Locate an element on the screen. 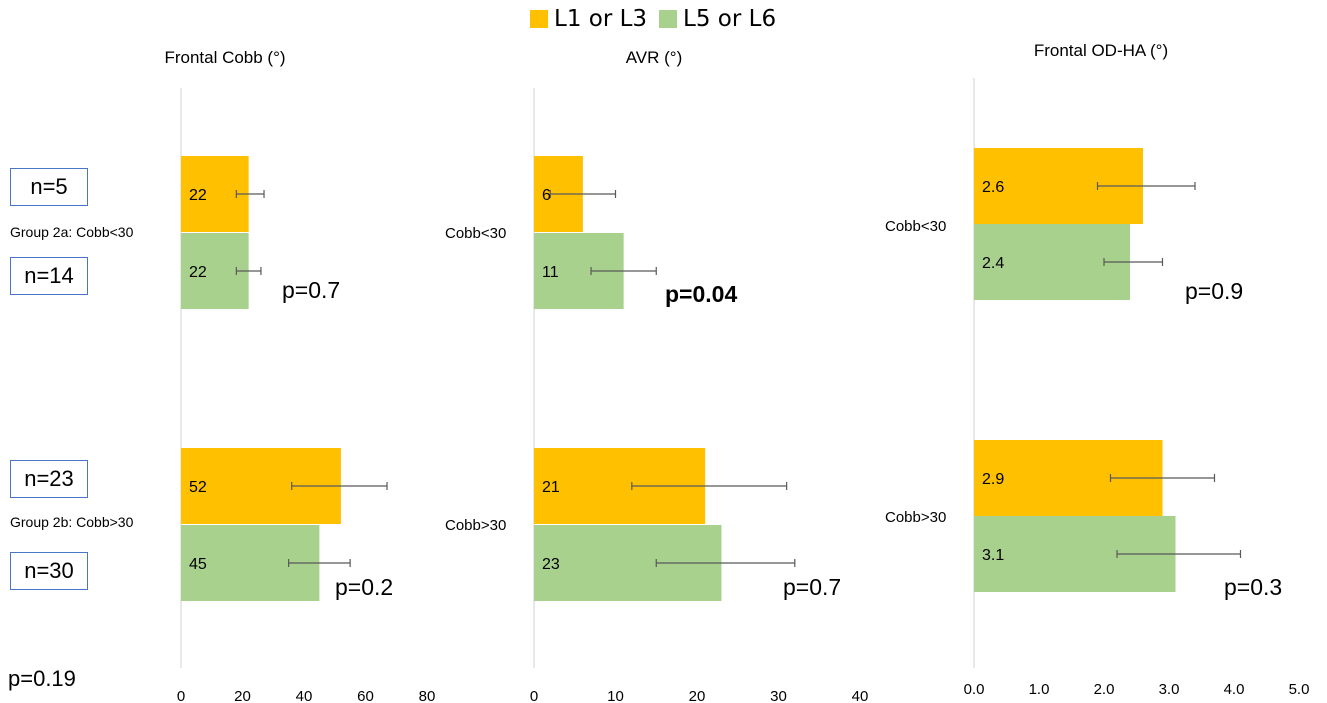 Image resolution: width=1327 pixels, height=703 pixels. legend: L1 or L3 L5 or L6 is located at coordinates (653, 19).